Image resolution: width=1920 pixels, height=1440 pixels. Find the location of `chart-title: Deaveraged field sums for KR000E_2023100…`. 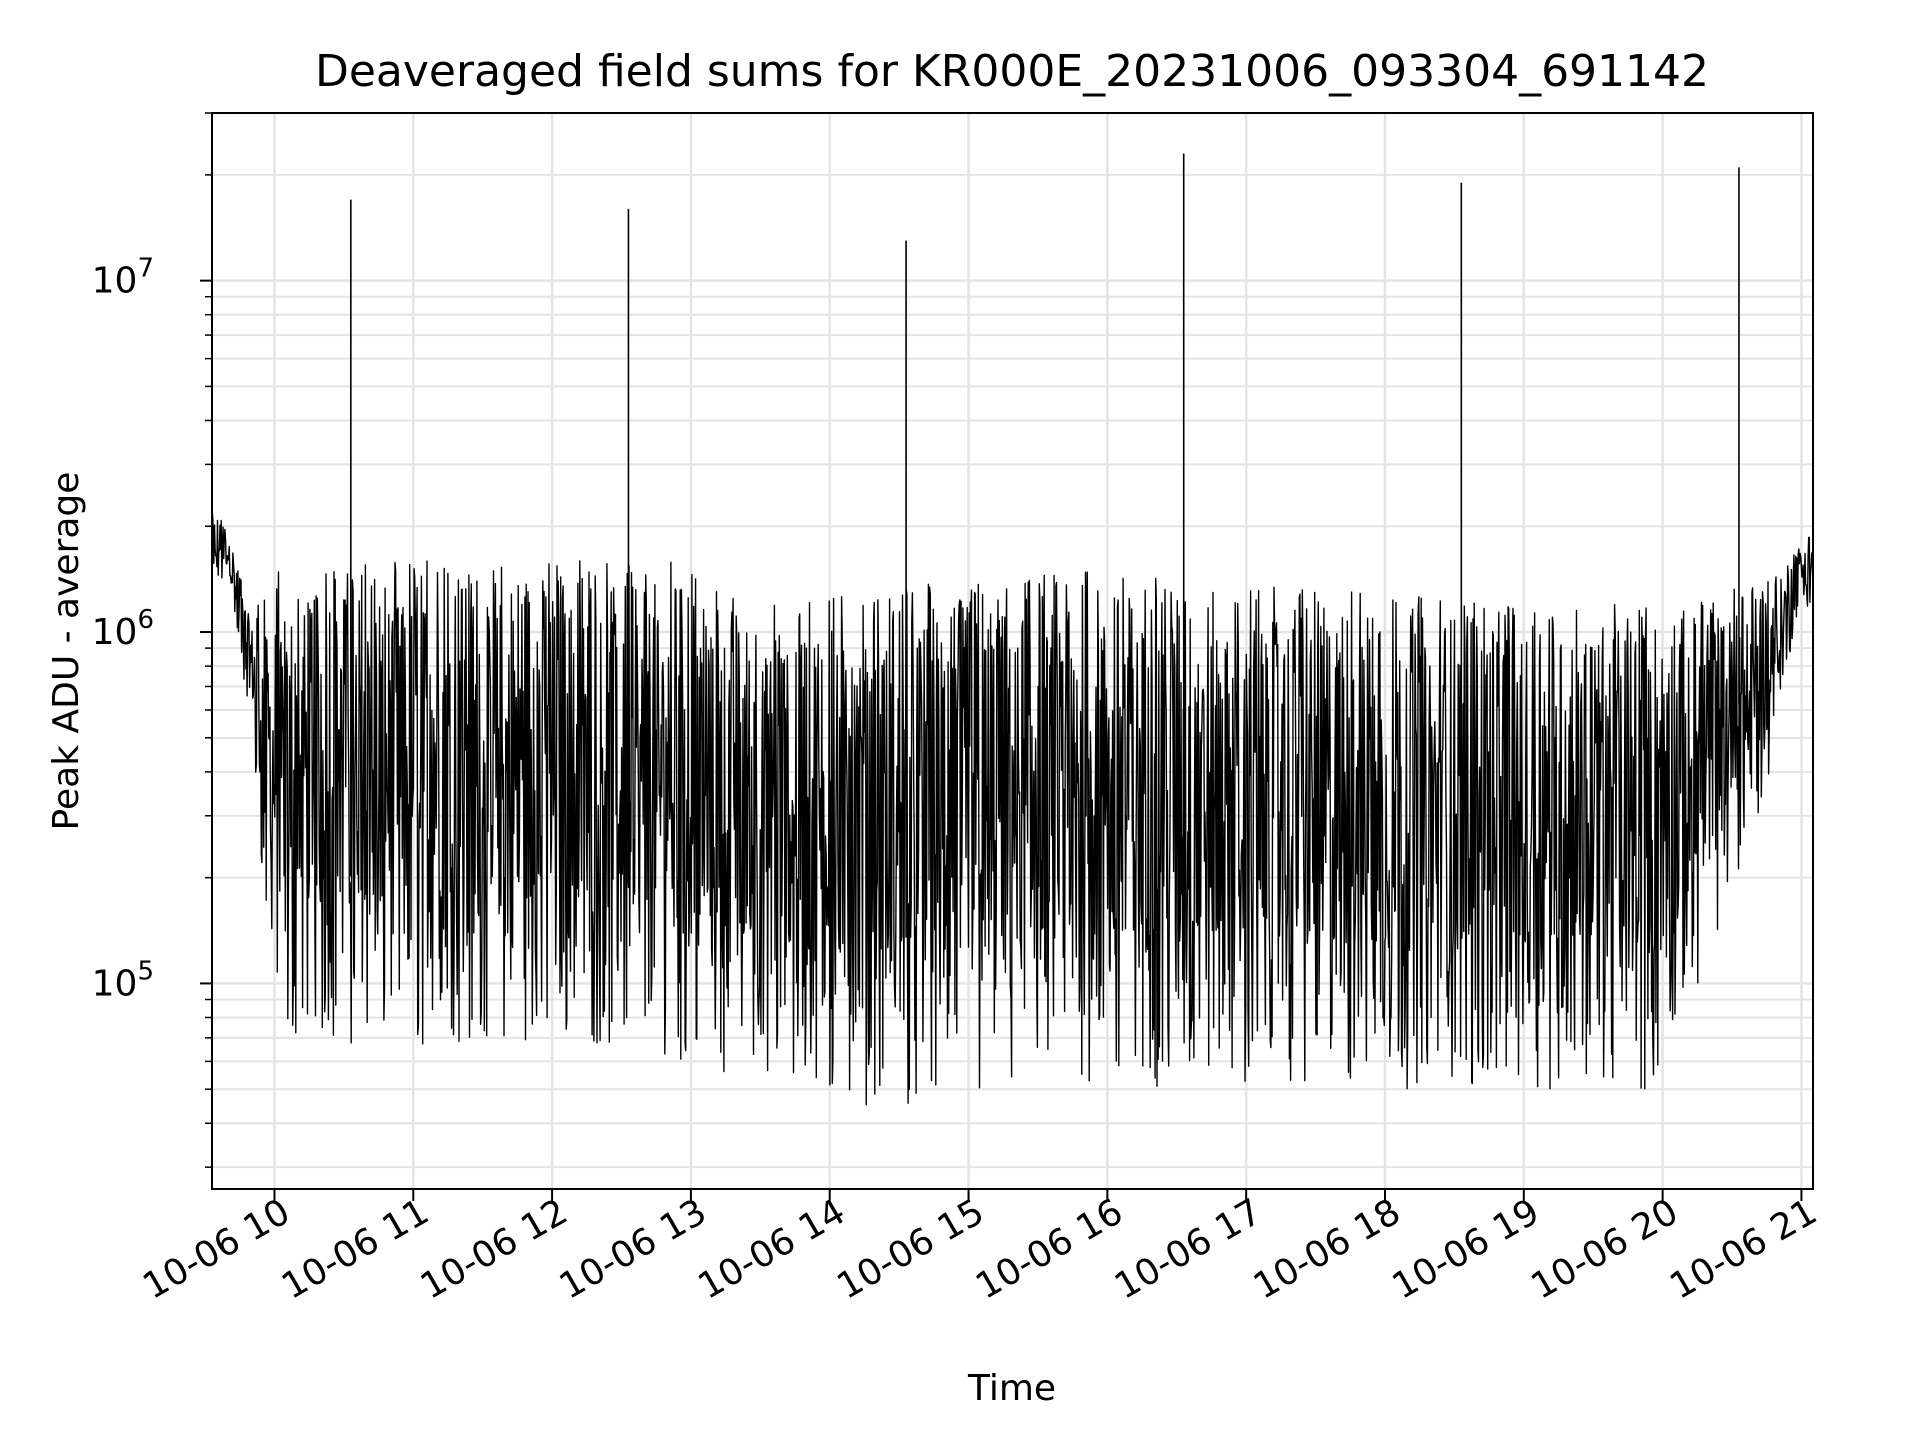

chart-title: Deaveraged field sums for KR000E_2023100… is located at coordinates (1012, 71).